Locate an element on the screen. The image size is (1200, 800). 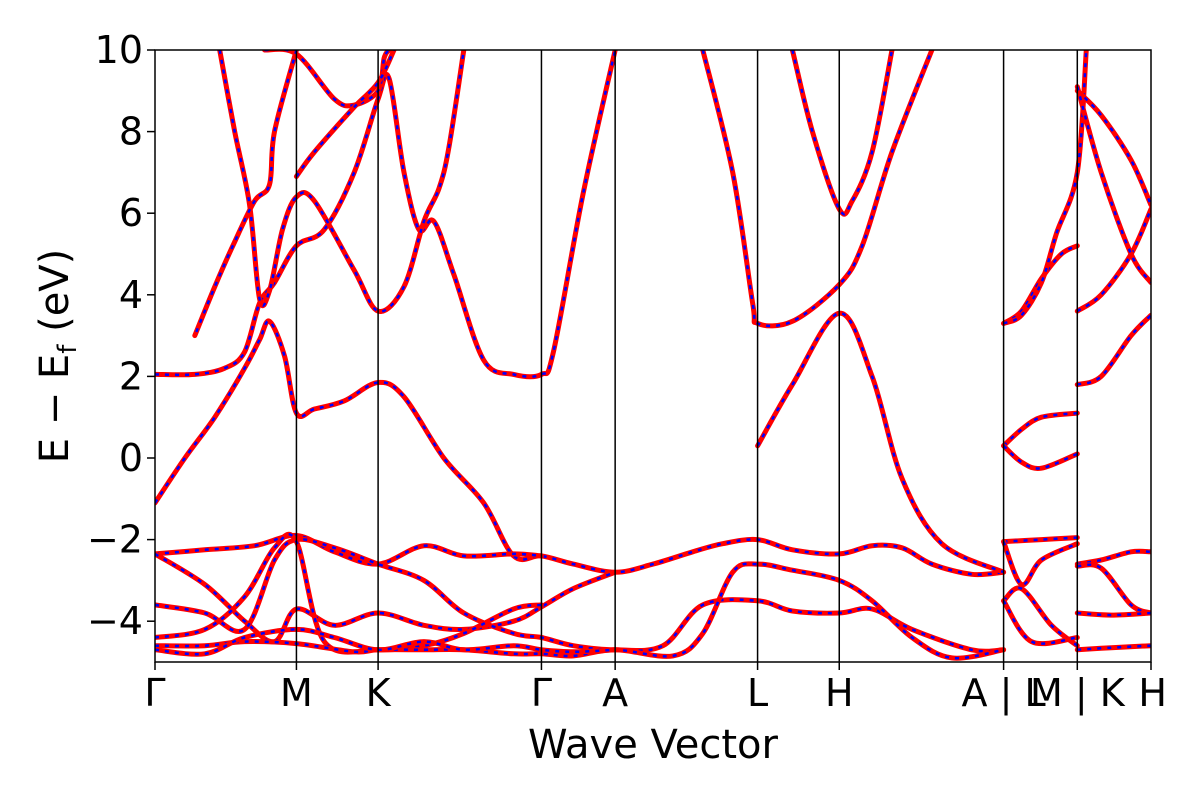
y-tick-label: −2 is located at coordinates (115, 540).